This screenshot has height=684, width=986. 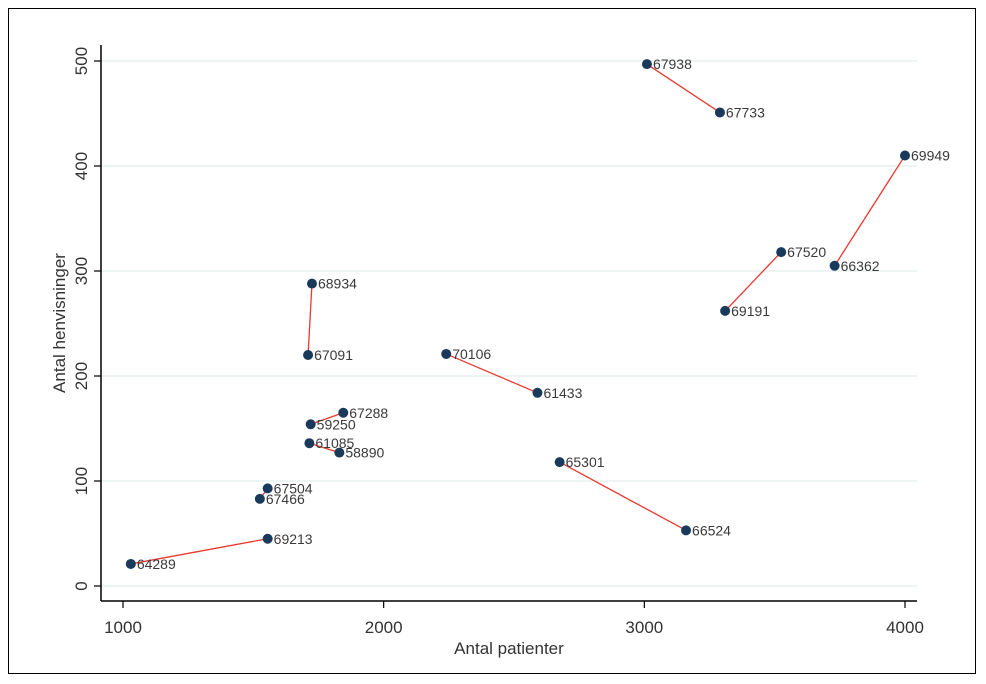 I want to click on point-label: 61085, so click(x=334, y=443).